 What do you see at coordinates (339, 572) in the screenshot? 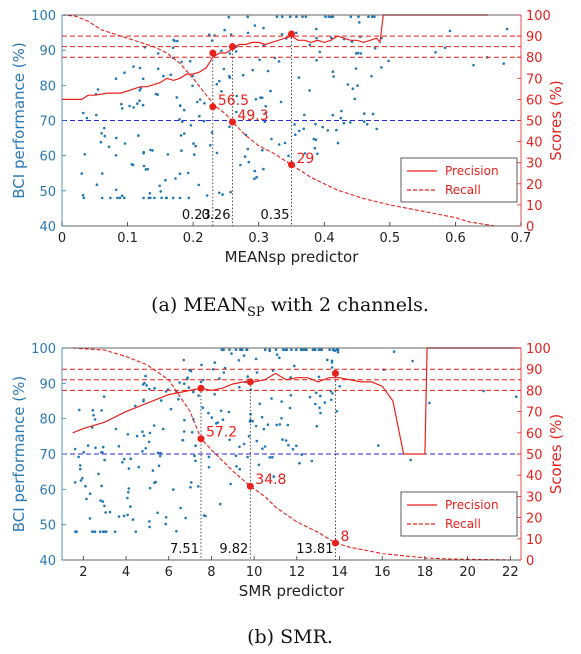
I see `x-tick-label: 14` at bounding box center [339, 572].